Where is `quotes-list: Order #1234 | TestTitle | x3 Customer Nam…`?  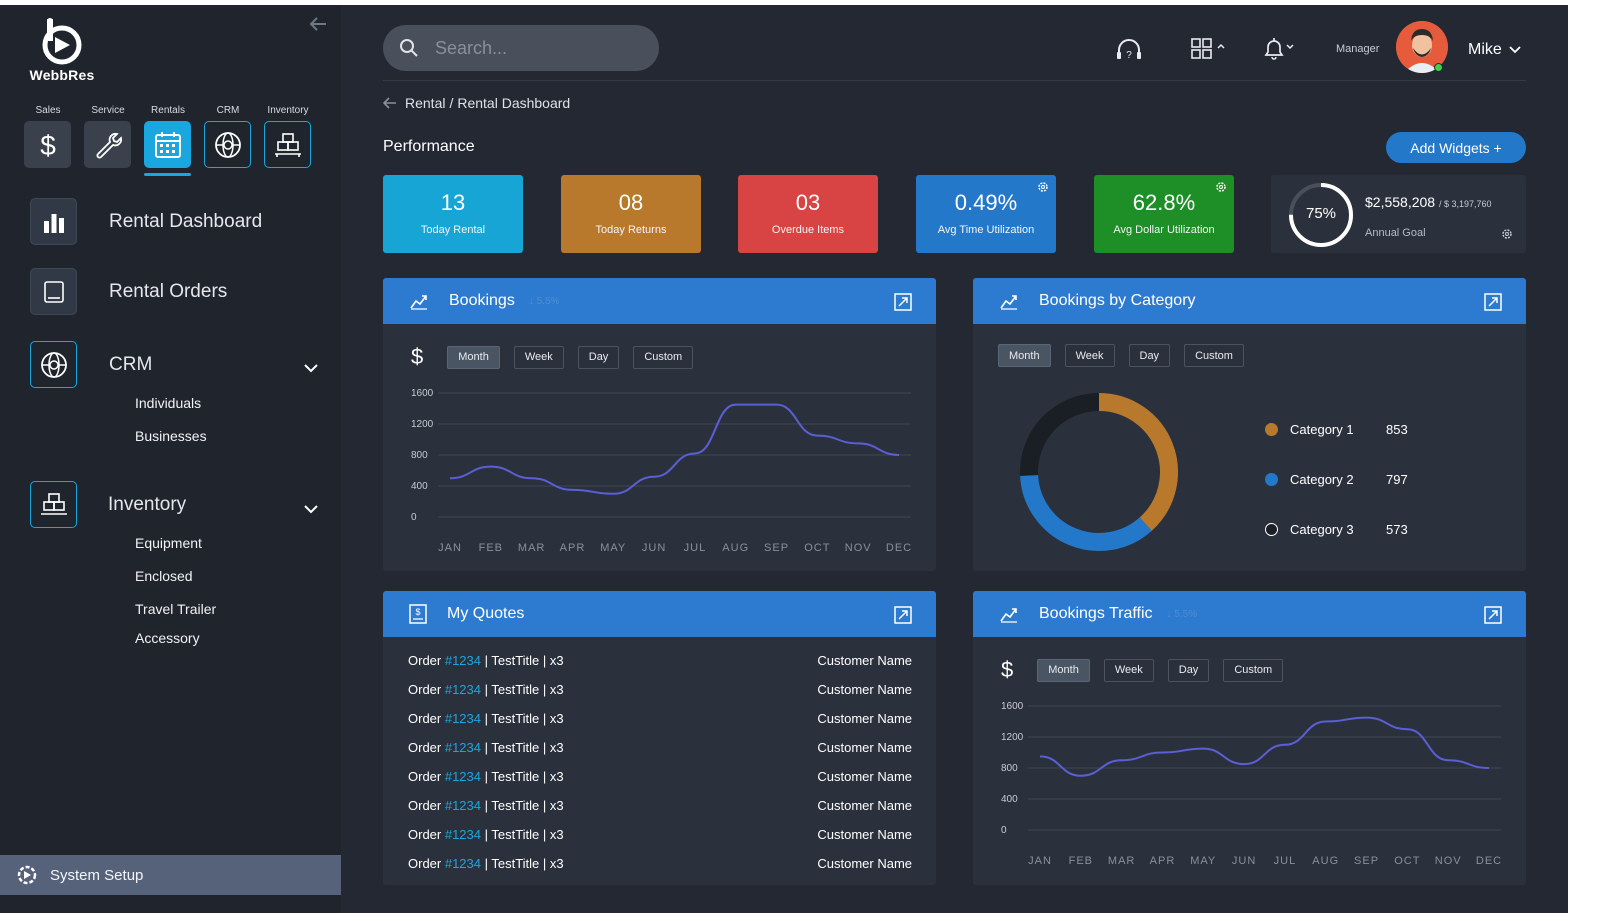 quotes-list: Order #1234 | TestTitle | x3 Customer Nam… is located at coordinates (660, 769).